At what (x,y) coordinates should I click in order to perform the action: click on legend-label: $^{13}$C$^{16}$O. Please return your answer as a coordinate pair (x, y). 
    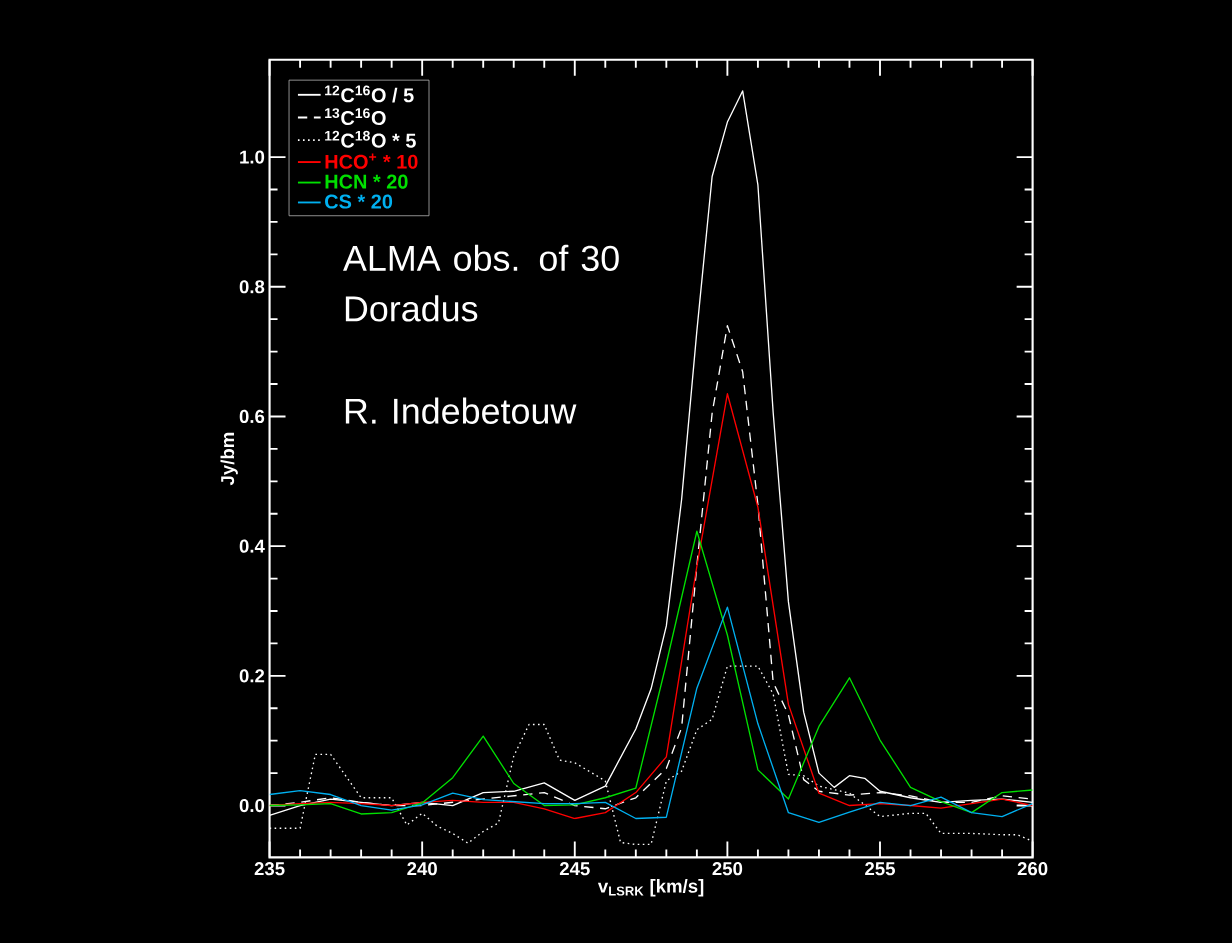
    Looking at the image, I should click on (355, 116).